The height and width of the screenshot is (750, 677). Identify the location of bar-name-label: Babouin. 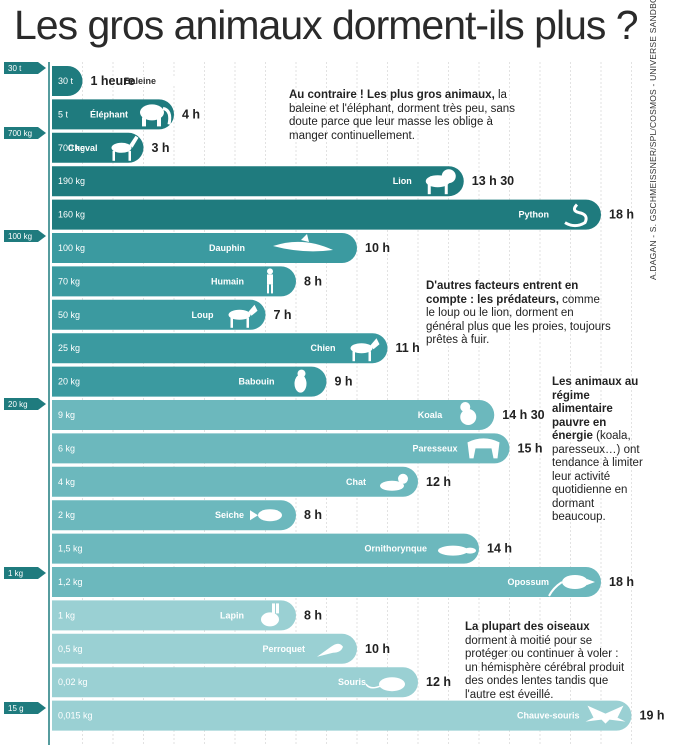
(257, 382).